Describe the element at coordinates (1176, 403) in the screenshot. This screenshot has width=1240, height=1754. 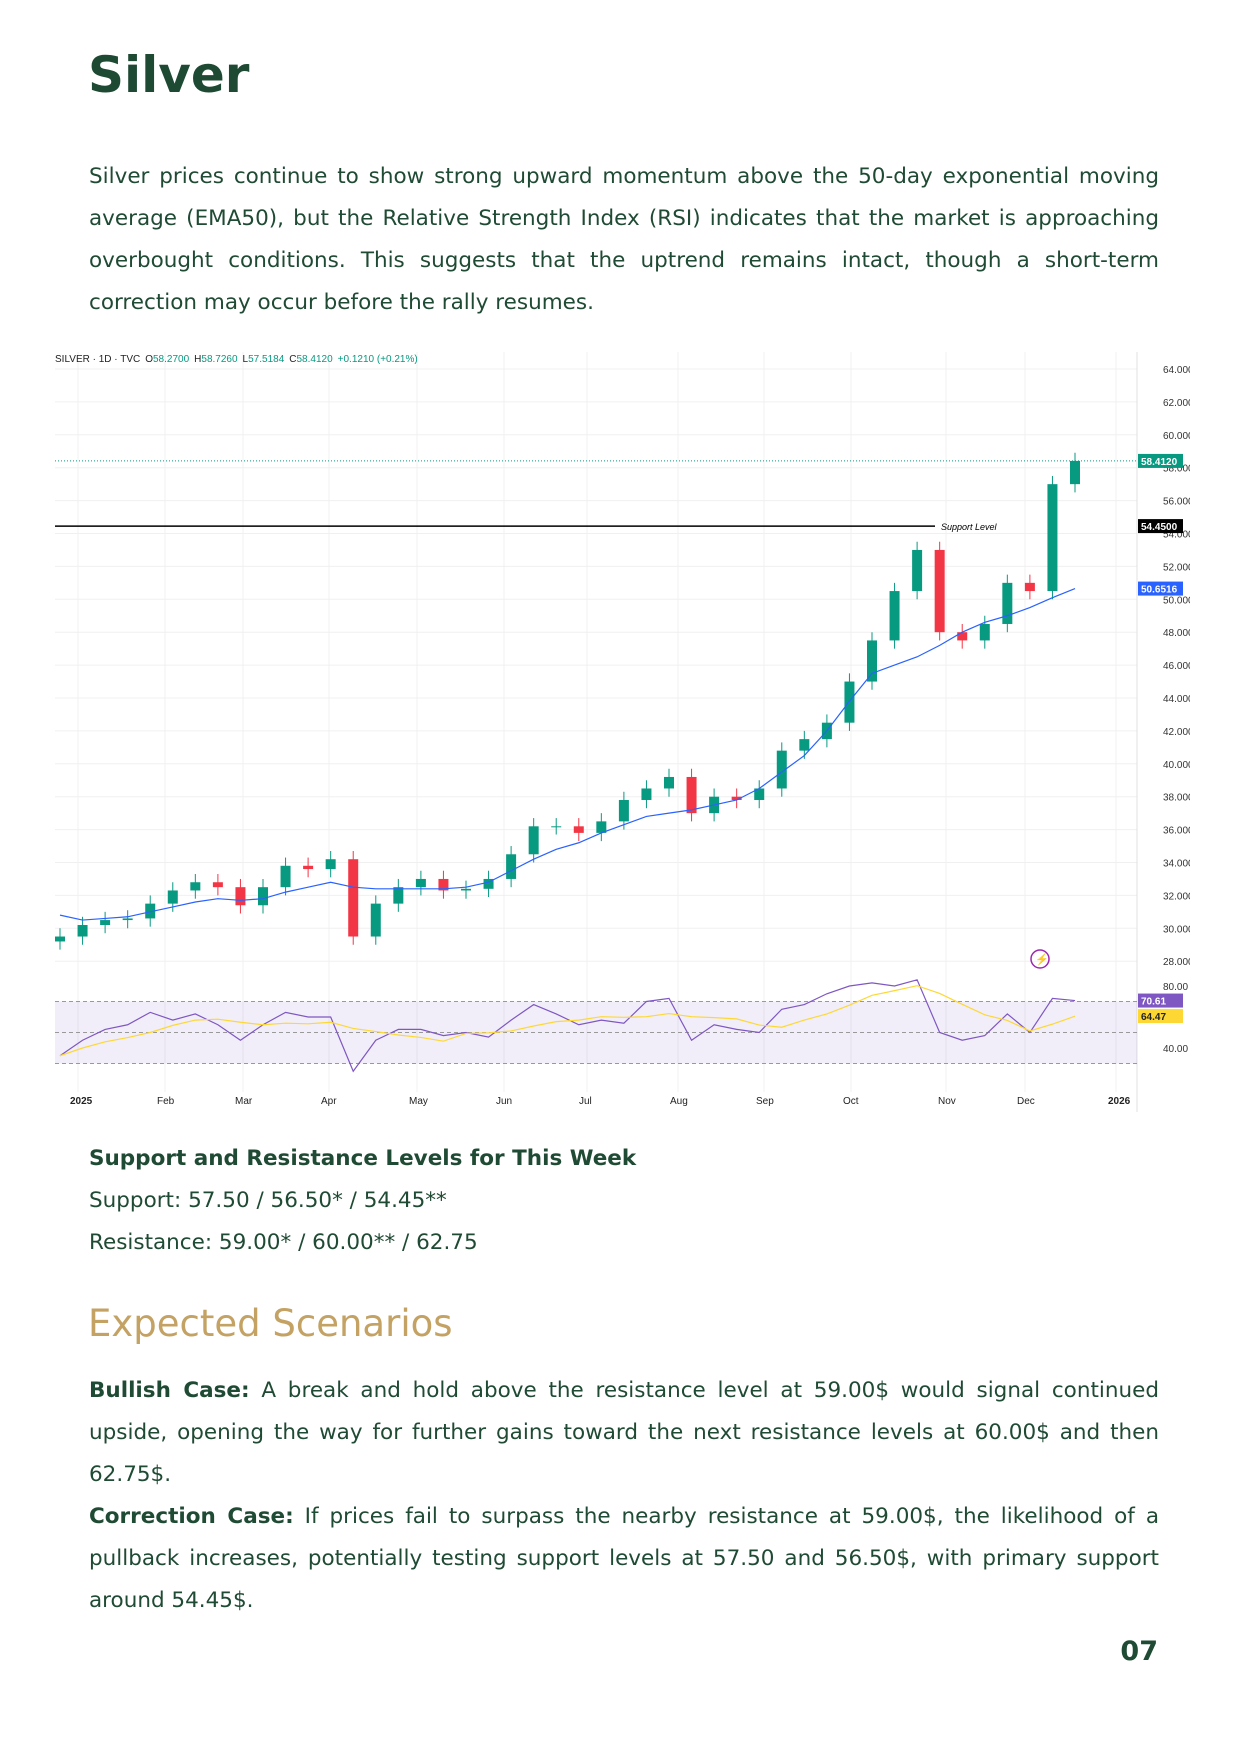
I see `y-tick-label: 62.0000` at that location.